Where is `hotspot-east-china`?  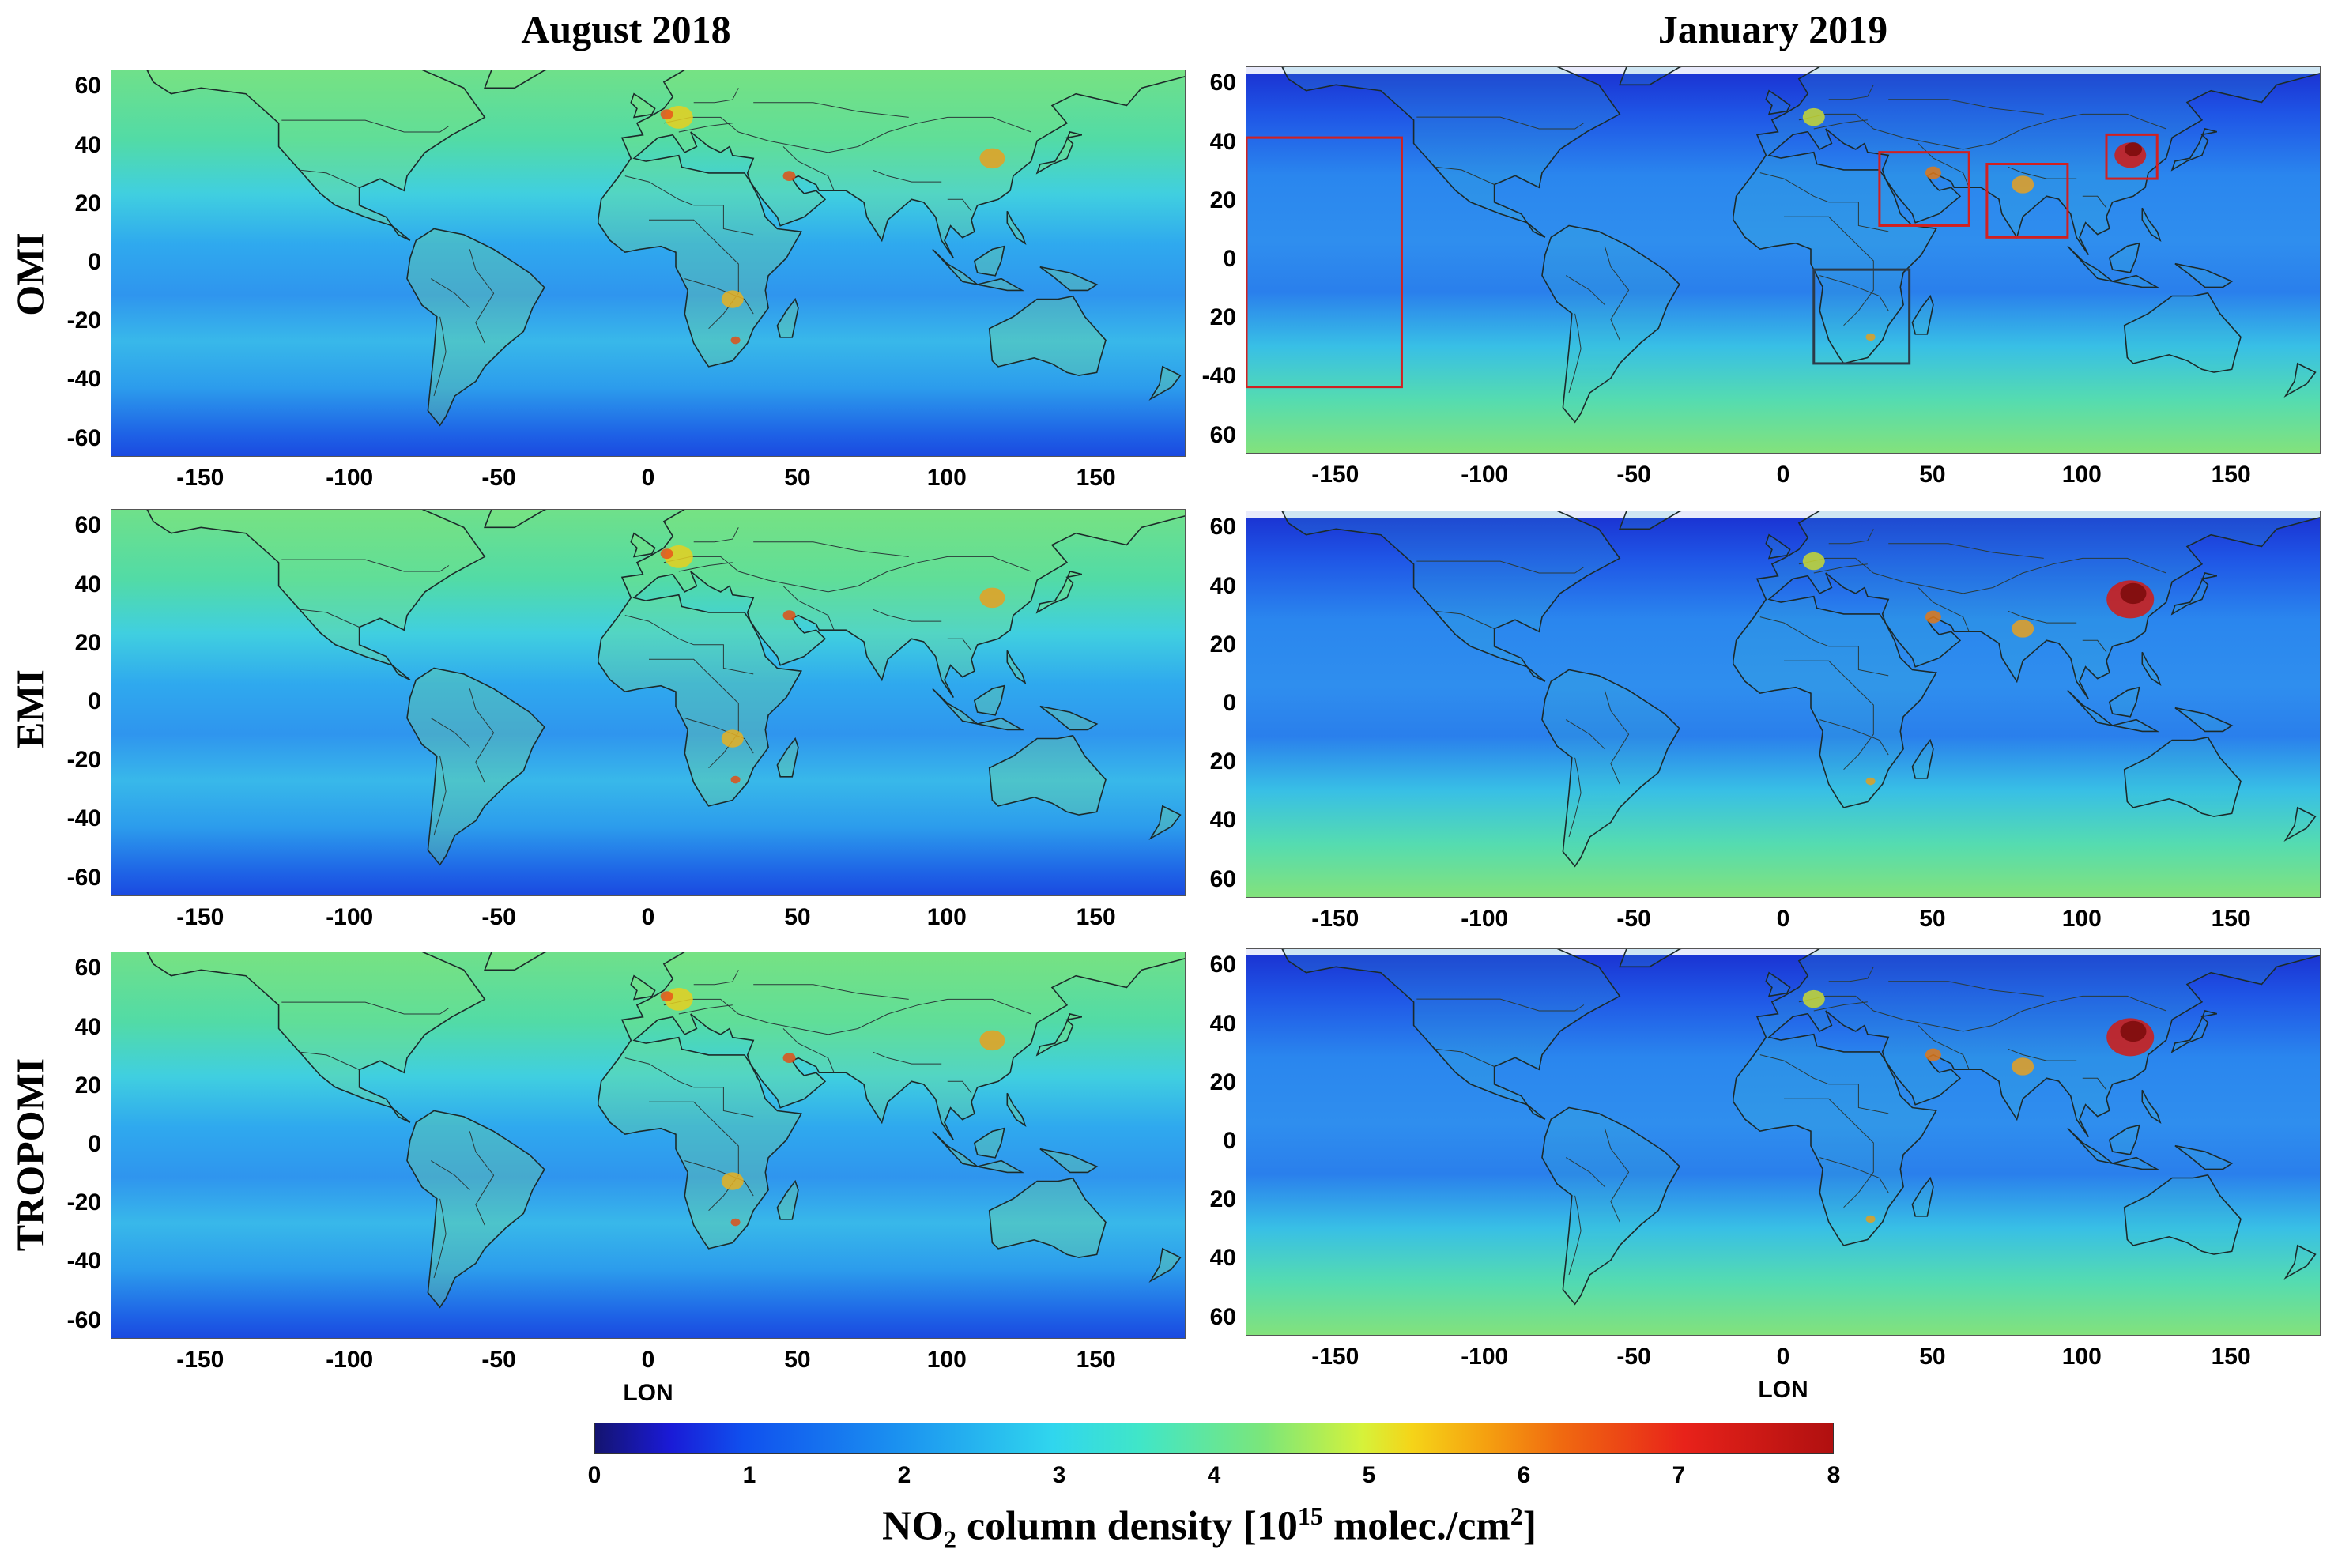
hotspot-east-china is located at coordinates (992, 1040).